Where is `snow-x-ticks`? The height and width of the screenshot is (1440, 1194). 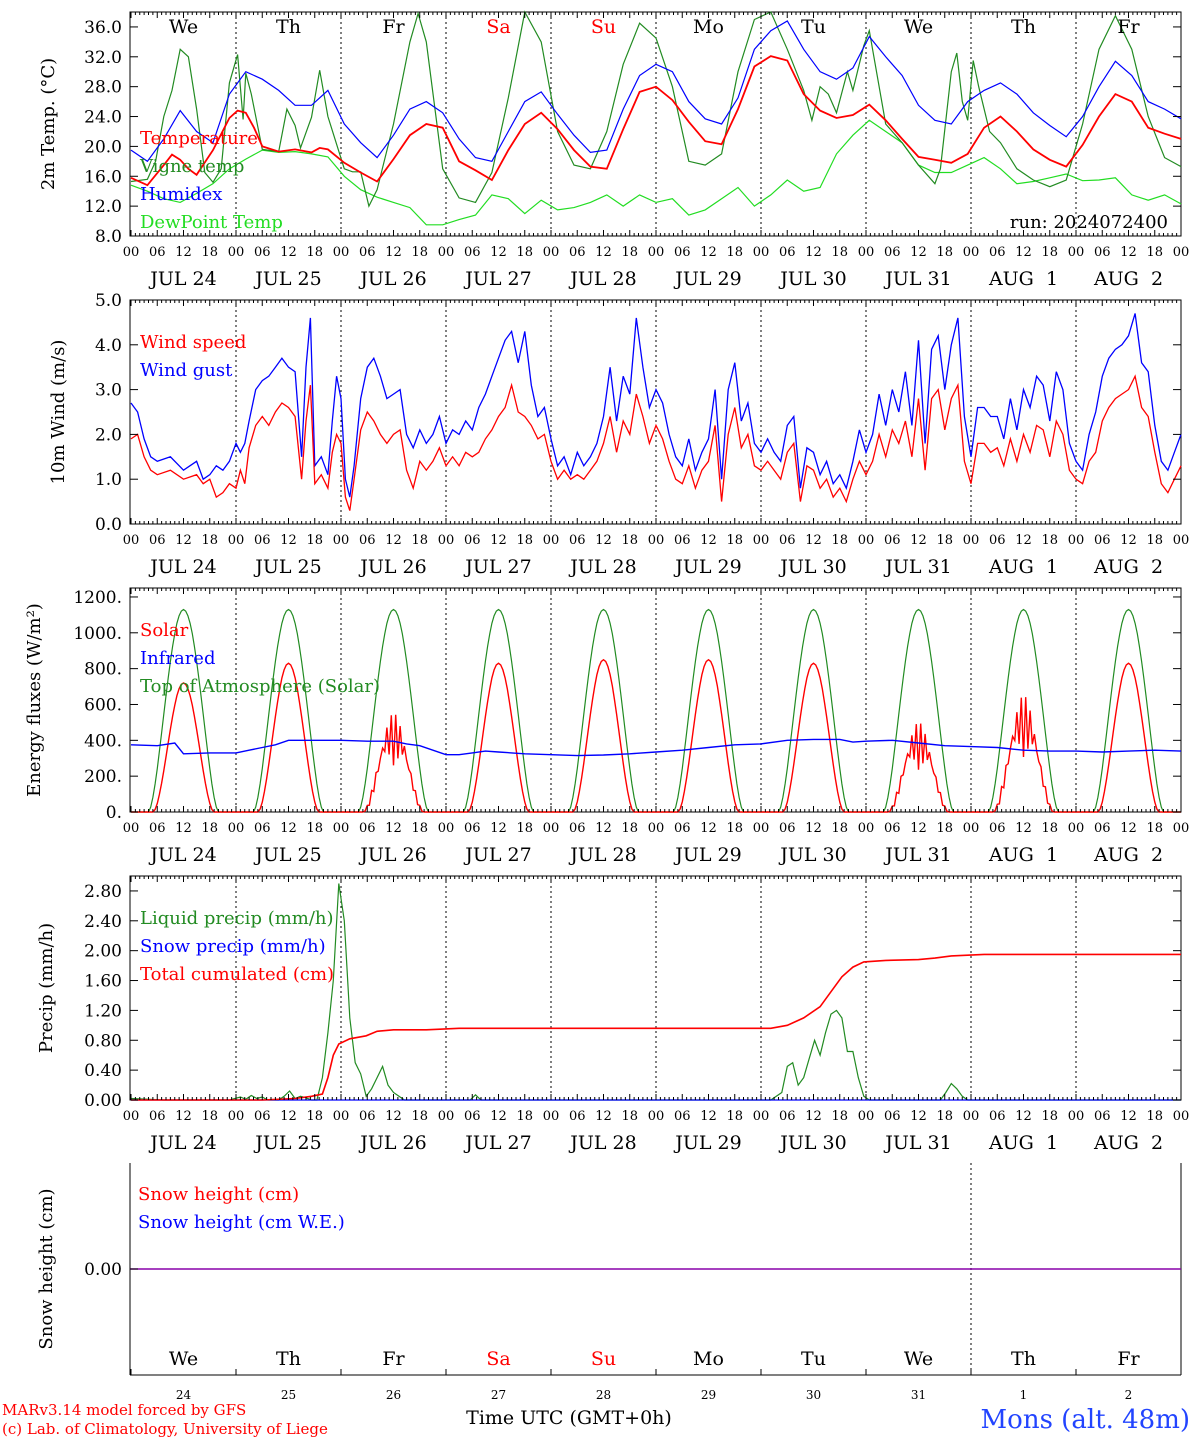 snow-x-ticks is located at coordinates (656, 1372).